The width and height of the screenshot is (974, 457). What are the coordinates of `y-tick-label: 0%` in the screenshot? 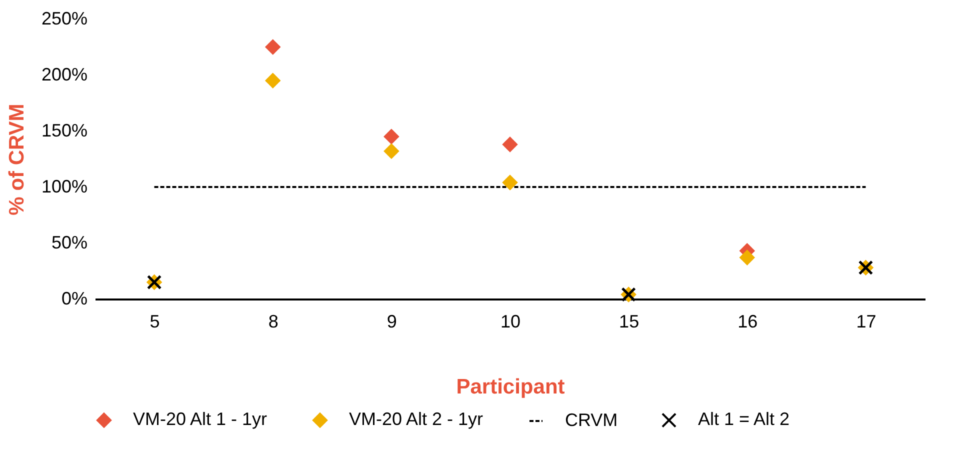 It's located at (74, 298).